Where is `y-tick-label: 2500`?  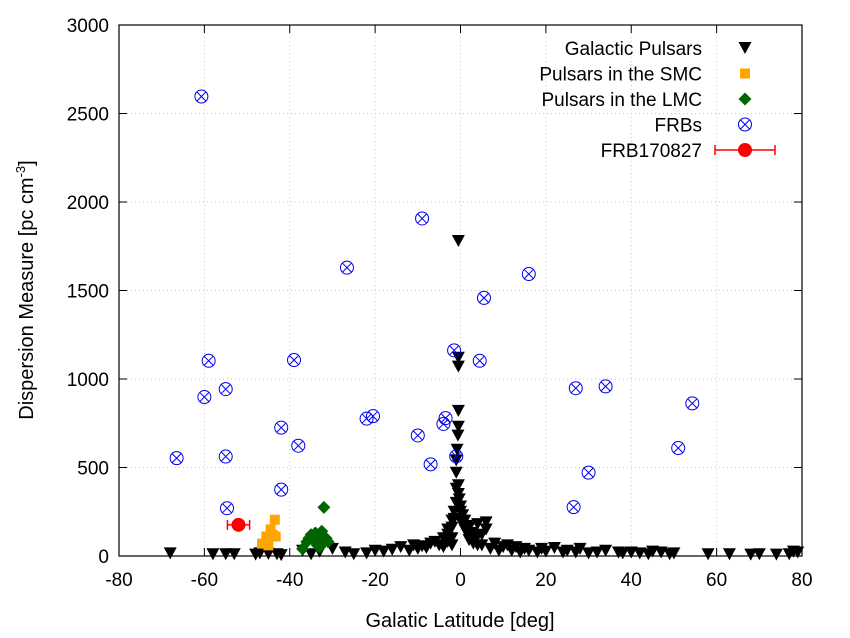
y-tick-label: 2500 is located at coordinates (88, 115).